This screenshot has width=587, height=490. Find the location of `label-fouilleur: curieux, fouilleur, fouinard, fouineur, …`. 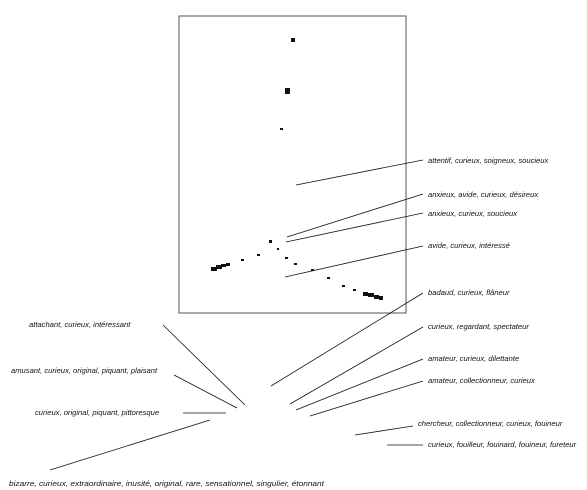

label-fouilleur: curieux, fouilleur, fouinard, fouineur, … is located at coordinates (502, 444).